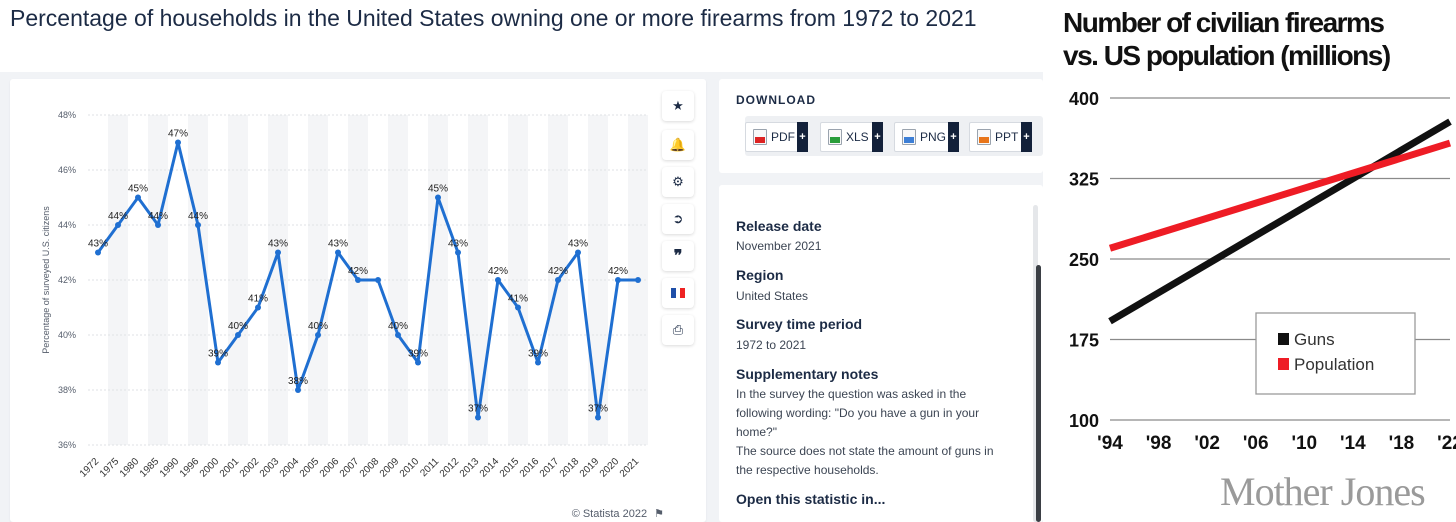 This screenshot has height=522, width=1456. Describe the element at coordinates (659, 514) in the screenshot. I see `flag-icon: ⚑` at that location.